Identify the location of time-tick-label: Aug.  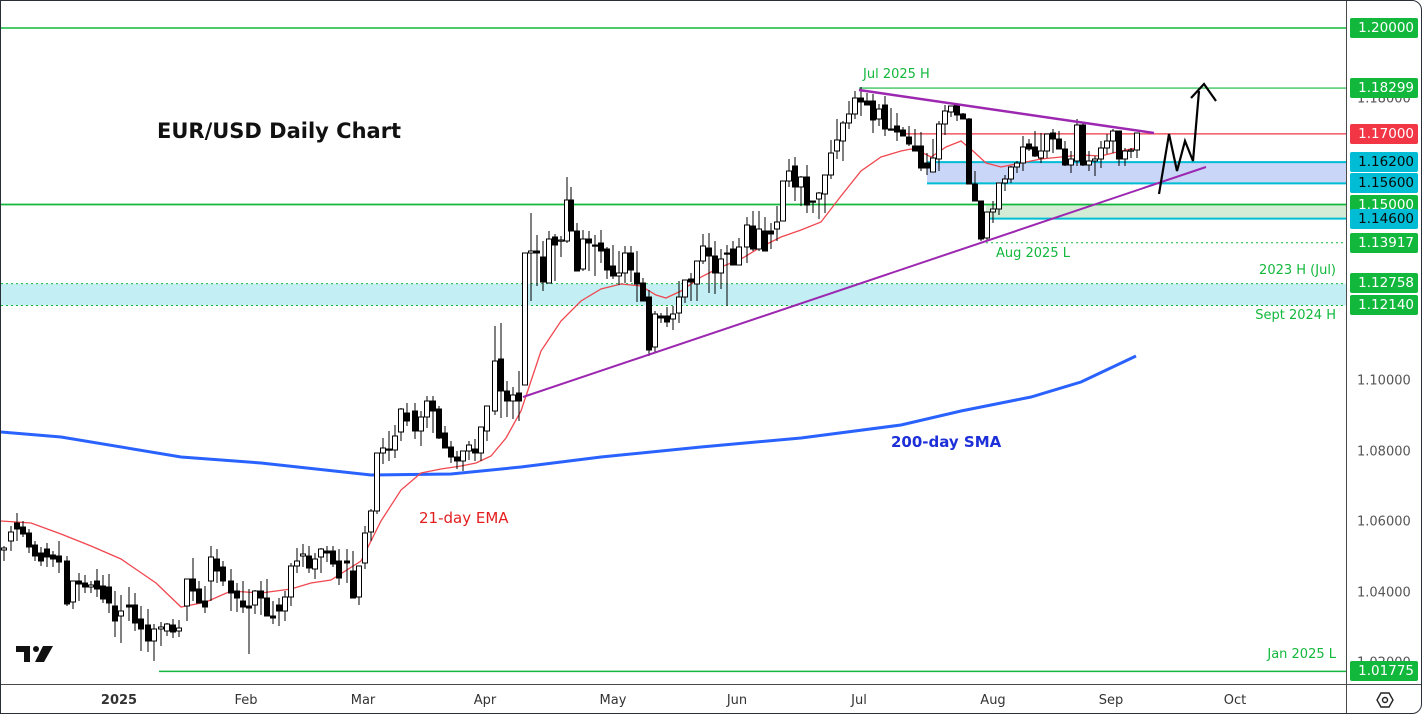
(993, 700).